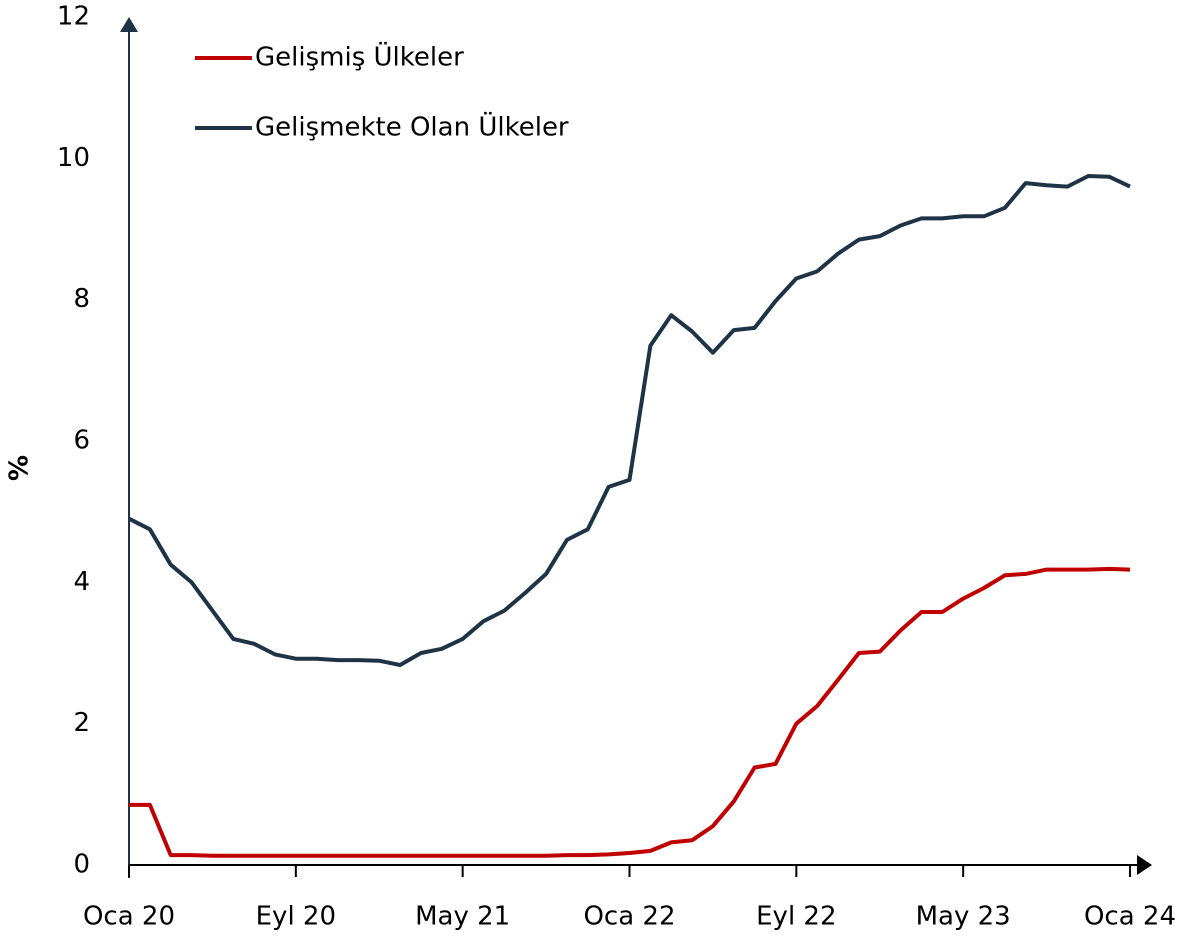 This screenshot has width=1201, height=948. What do you see at coordinates (462, 917) in the screenshot?
I see `x-tick-label: May 21` at bounding box center [462, 917].